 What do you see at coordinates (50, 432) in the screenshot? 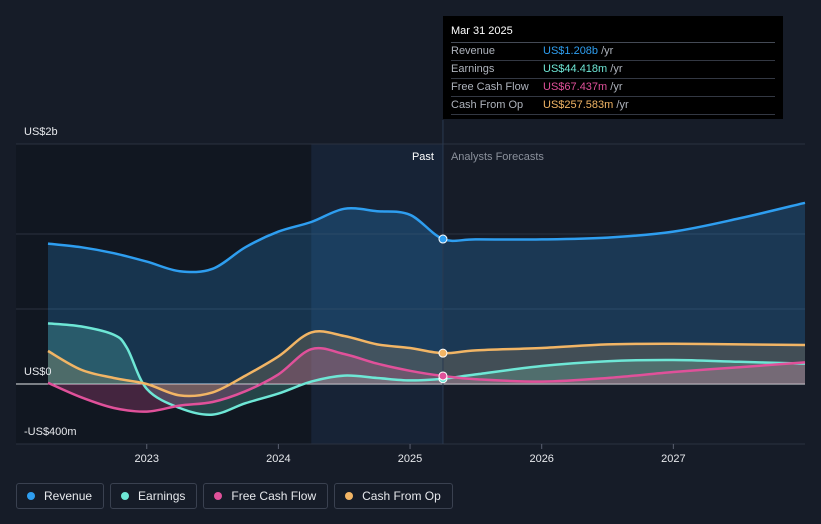
I see `y-axis-label: -US$400m` at bounding box center [50, 432].